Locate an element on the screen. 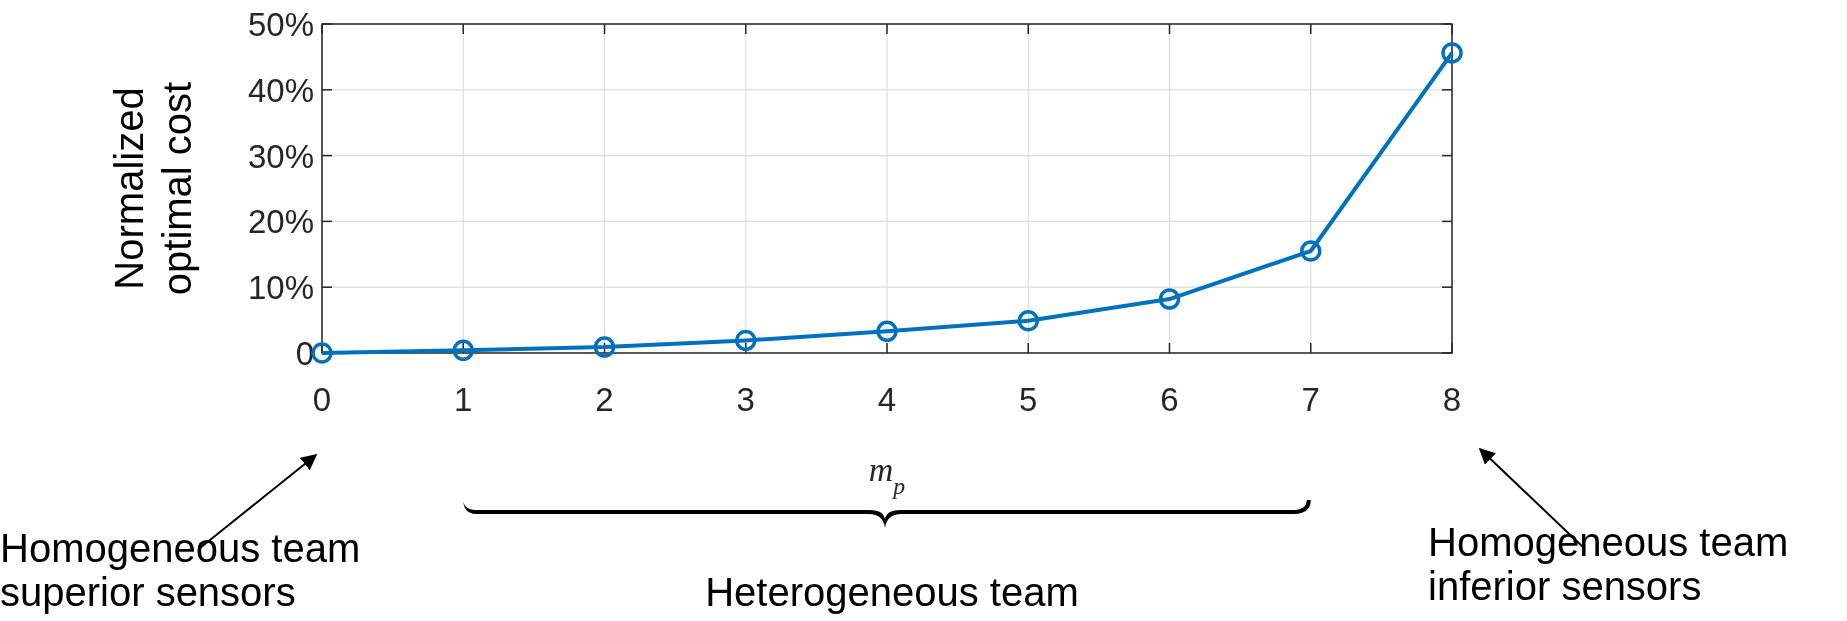 The height and width of the screenshot is (621, 1847). text: Homogeneous team inferior sensors is located at coordinates (1608, 564).